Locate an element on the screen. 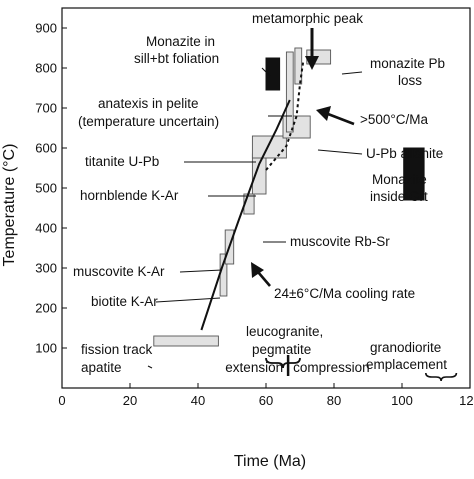 This screenshot has width=474, height=479. label-metamorphic-peak: metamorphic peak is located at coordinates (307, 18).